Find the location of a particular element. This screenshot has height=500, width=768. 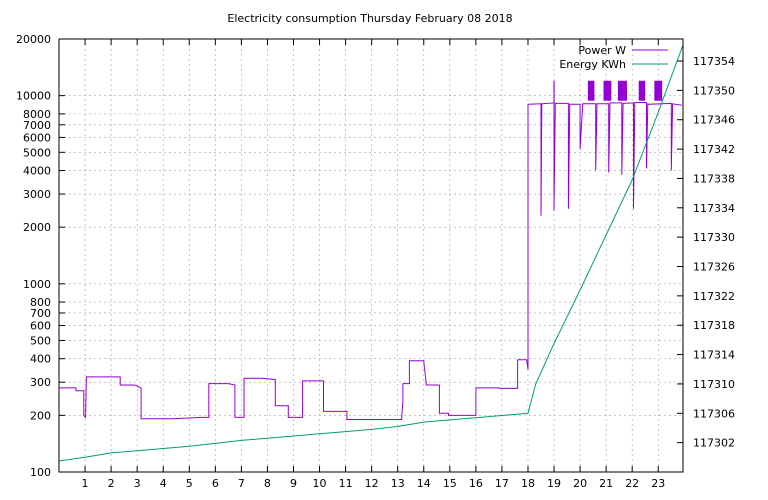

legend-label-power: Power W is located at coordinates (602, 50).